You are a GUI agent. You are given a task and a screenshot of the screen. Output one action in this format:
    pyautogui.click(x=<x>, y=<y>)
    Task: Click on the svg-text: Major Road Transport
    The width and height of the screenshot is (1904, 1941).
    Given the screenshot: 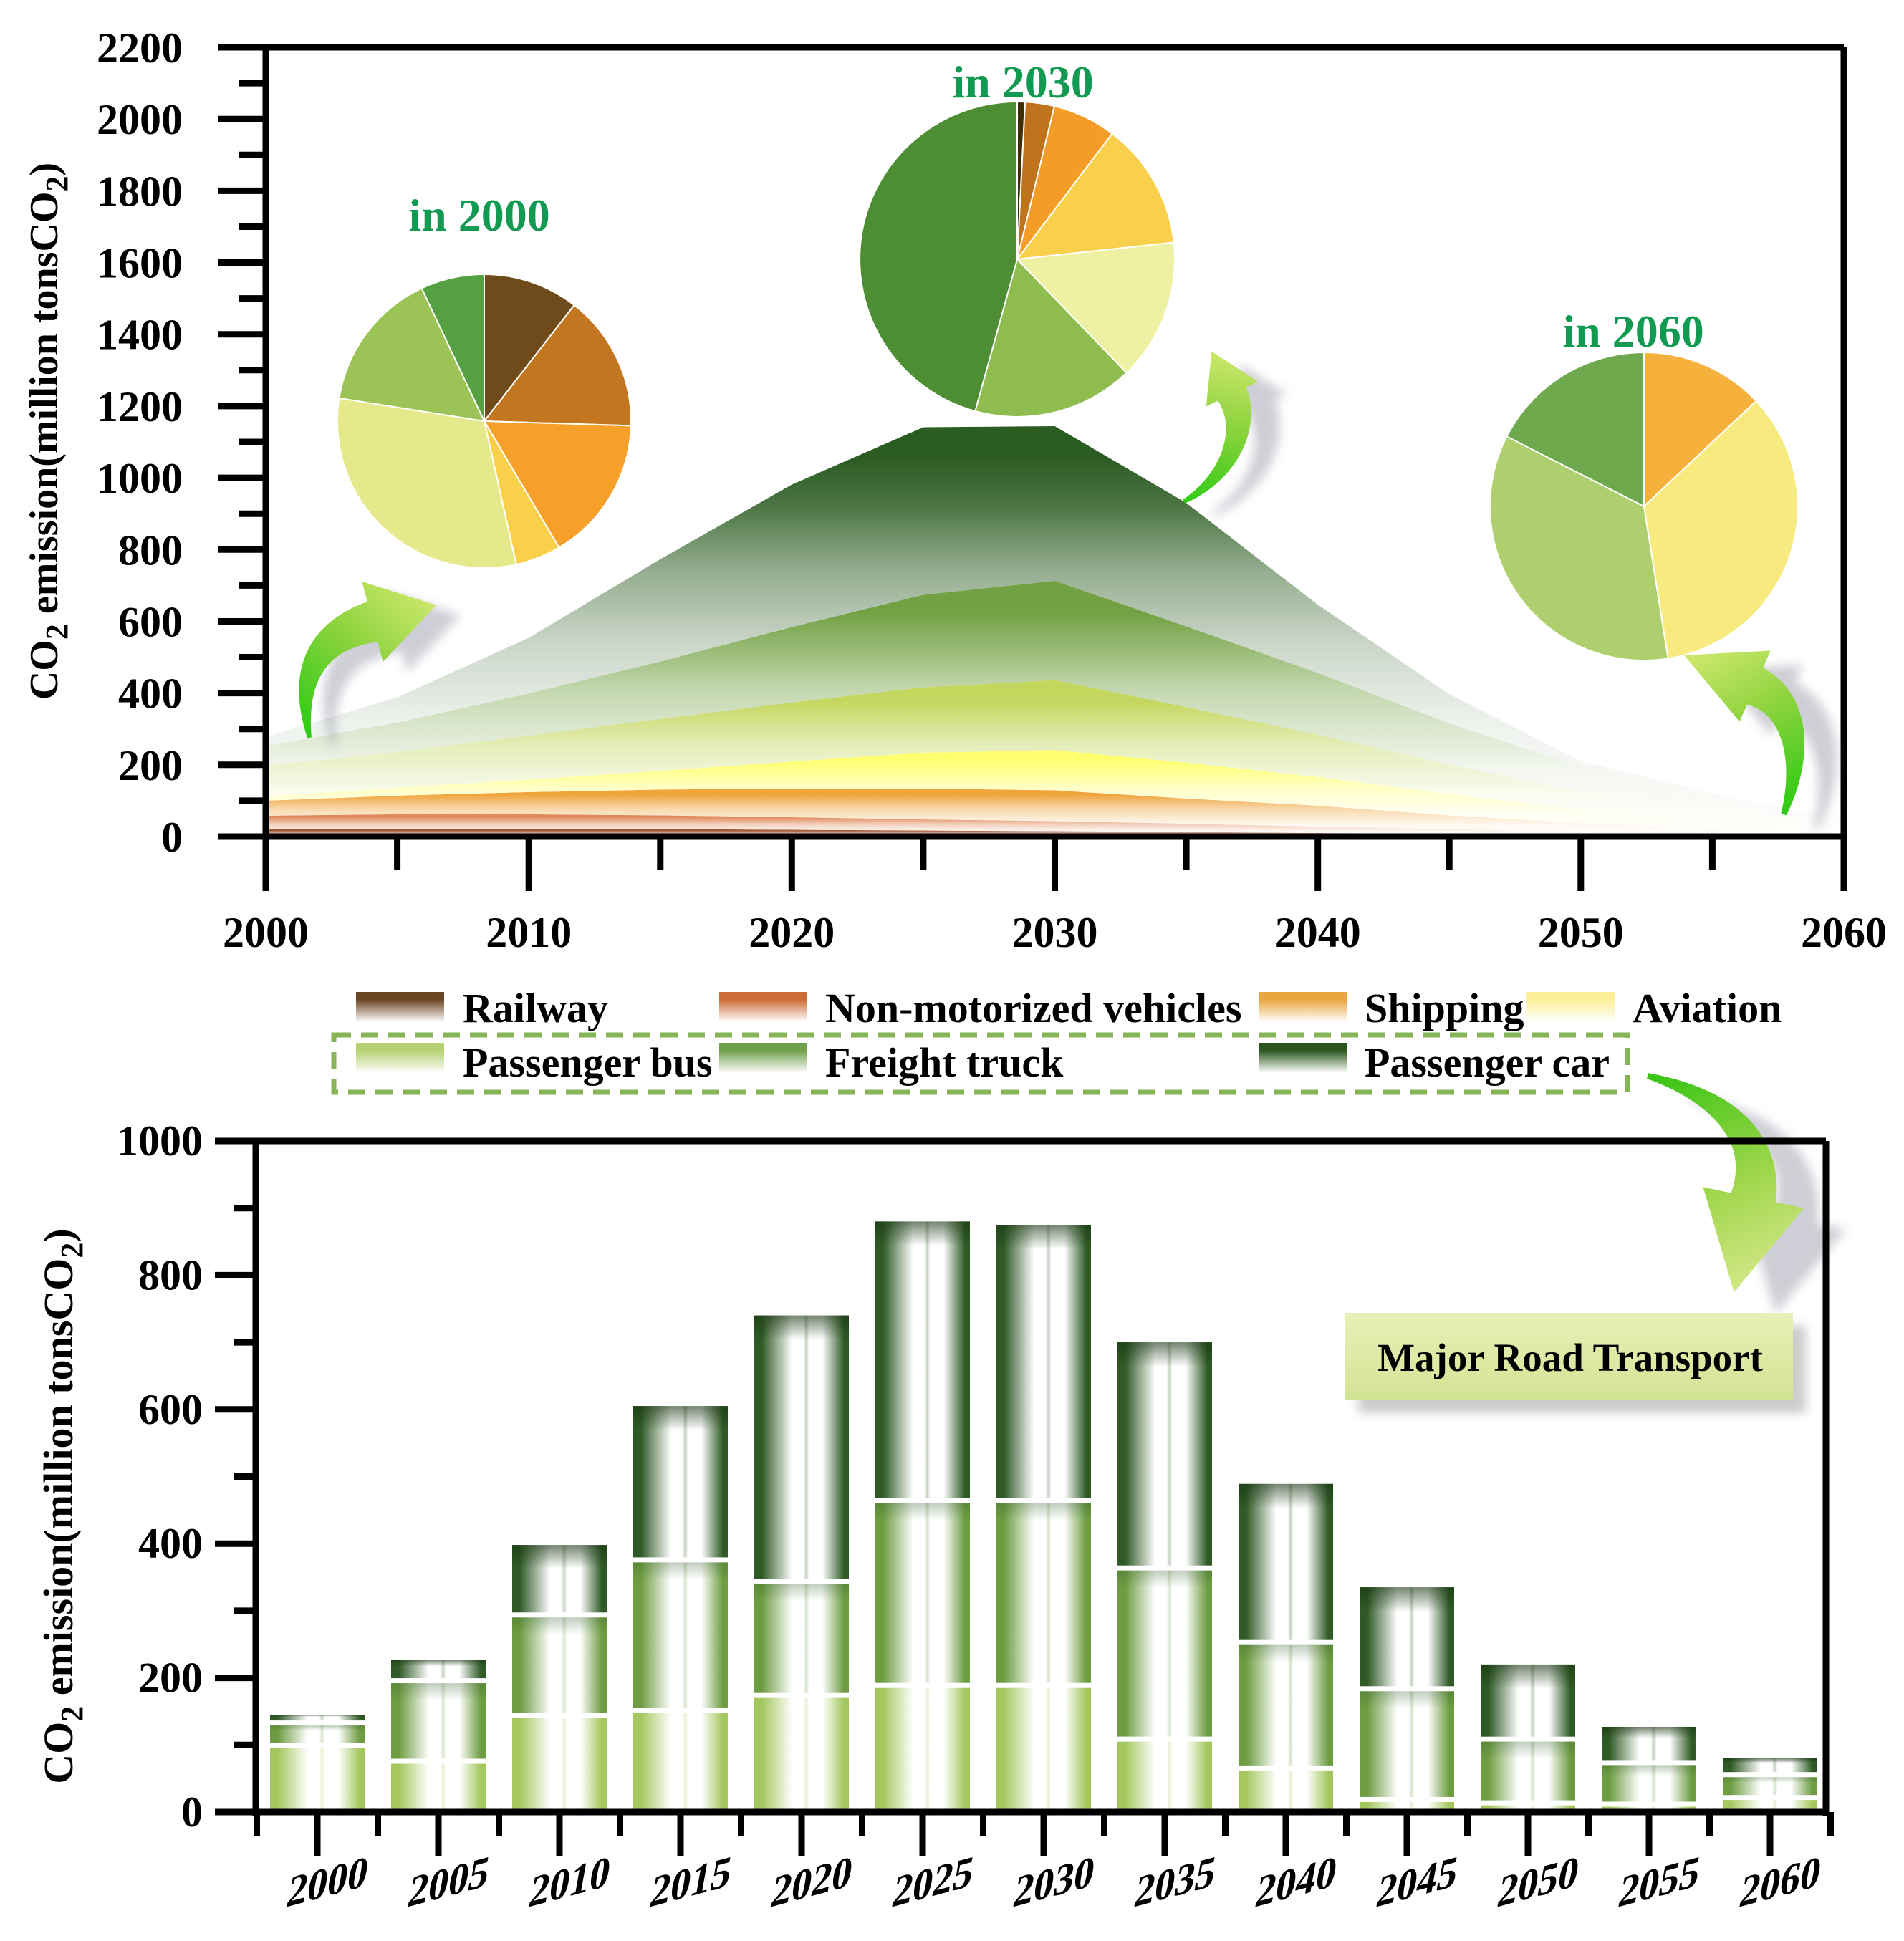 What is the action you would take?
    pyautogui.click(x=1570, y=1357)
    